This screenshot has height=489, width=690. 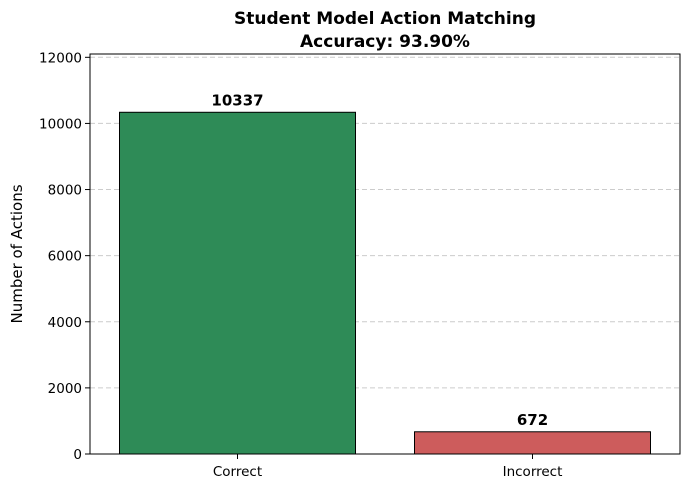 I want to click on bar-value-label: 672, so click(x=532, y=420).